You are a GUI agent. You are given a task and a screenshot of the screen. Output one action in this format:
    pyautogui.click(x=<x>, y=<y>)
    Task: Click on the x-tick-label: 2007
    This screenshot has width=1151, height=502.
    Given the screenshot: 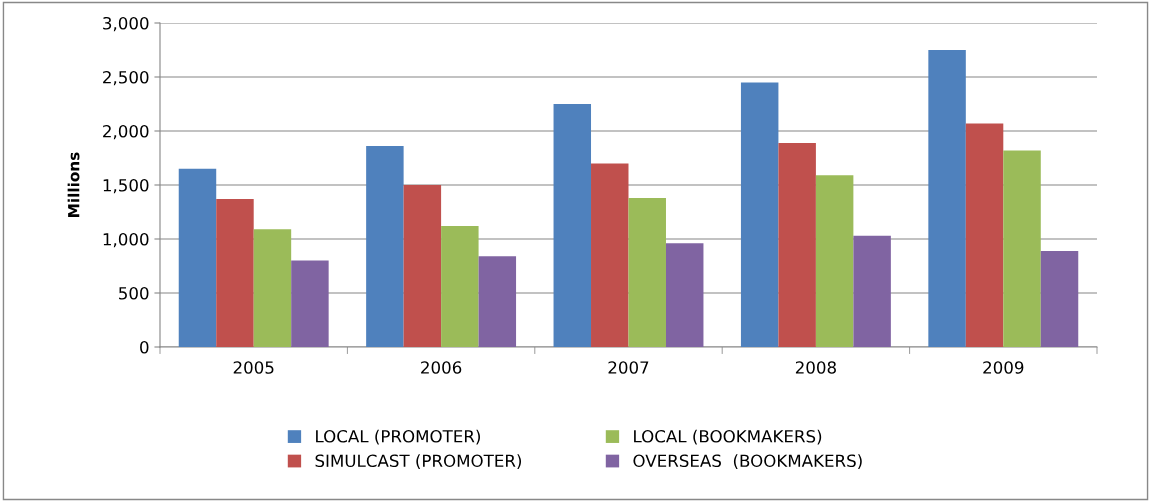 What is the action you would take?
    pyautogui.click(x=628, y=367)
    